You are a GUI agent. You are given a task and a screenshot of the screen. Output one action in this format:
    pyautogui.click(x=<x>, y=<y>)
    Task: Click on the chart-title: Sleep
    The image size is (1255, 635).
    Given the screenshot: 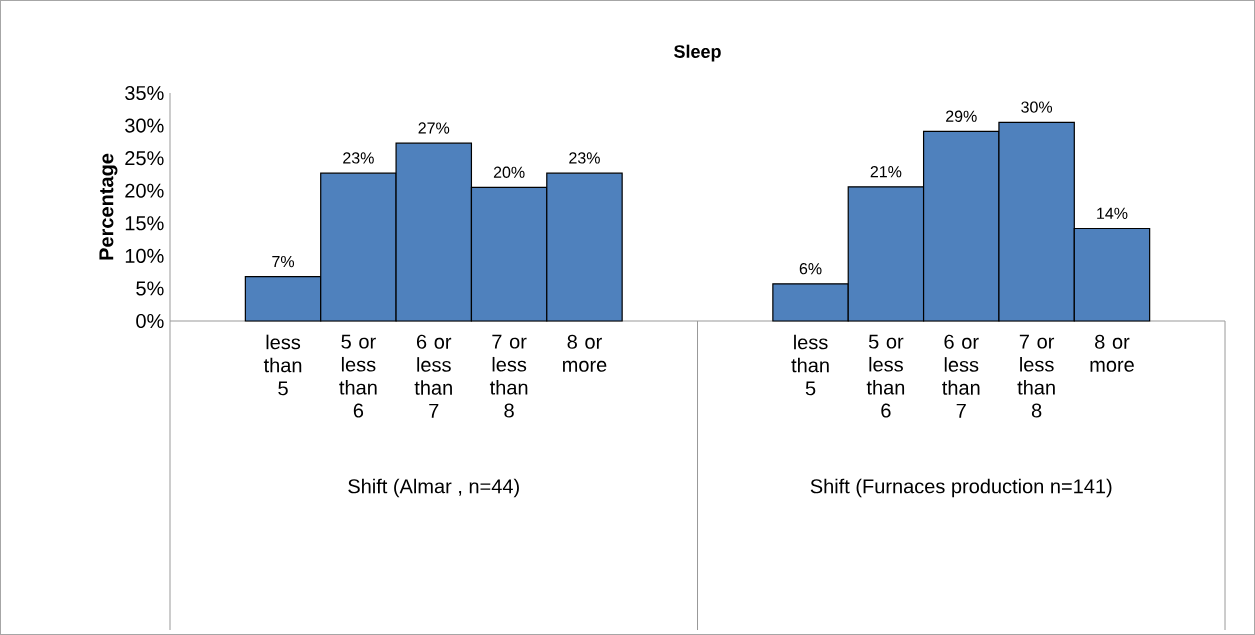 What is the action you would take?
    pyautogui.click(x=697, y=53)
    